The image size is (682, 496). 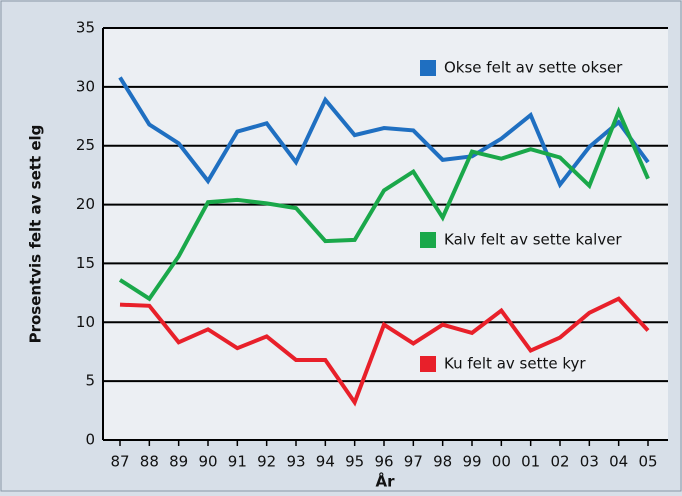 What do you see at coordinates (559, 462) in the screenshot?
I see `x-tick-label: 02` at bounding box center [559, 462].